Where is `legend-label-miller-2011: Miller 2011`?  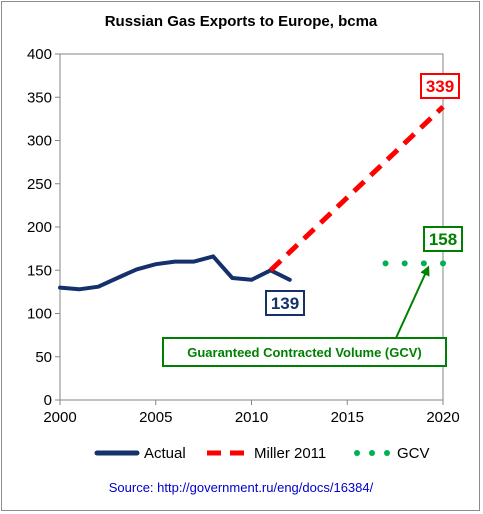 legend-label-miller-2011: Miller 2011 is located at coordinates (290, 453).